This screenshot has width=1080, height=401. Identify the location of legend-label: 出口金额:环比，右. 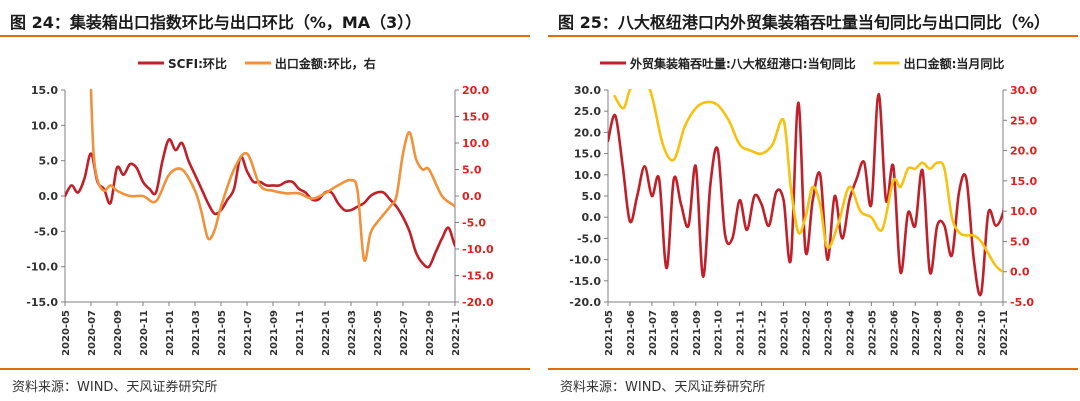
(325, 63).